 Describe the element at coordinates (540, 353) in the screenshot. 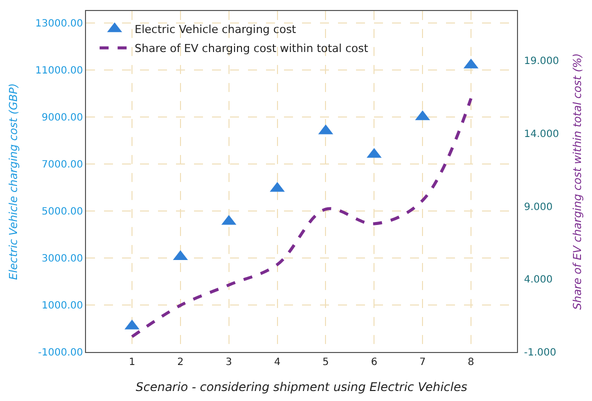

I see `y2-tick-label: -1.000` at that location.